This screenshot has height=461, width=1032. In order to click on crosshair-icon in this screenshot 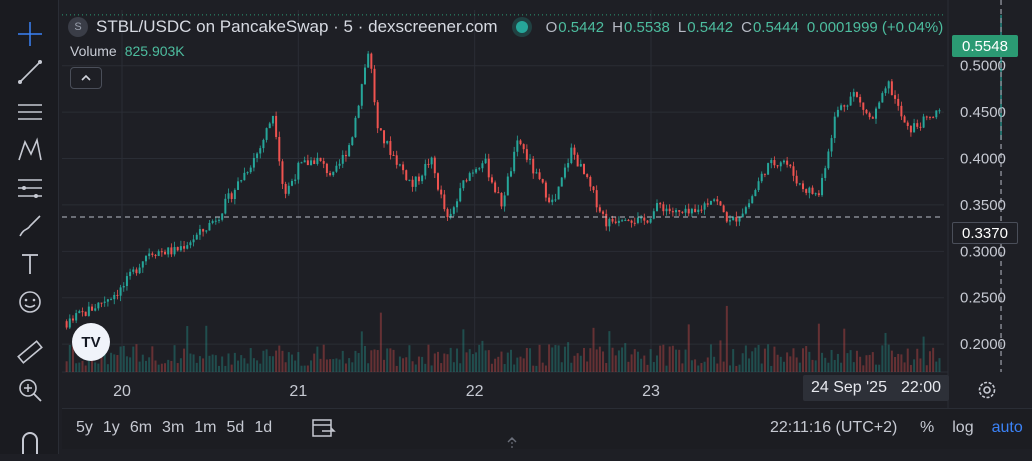, I will do `click(30, 34)`.